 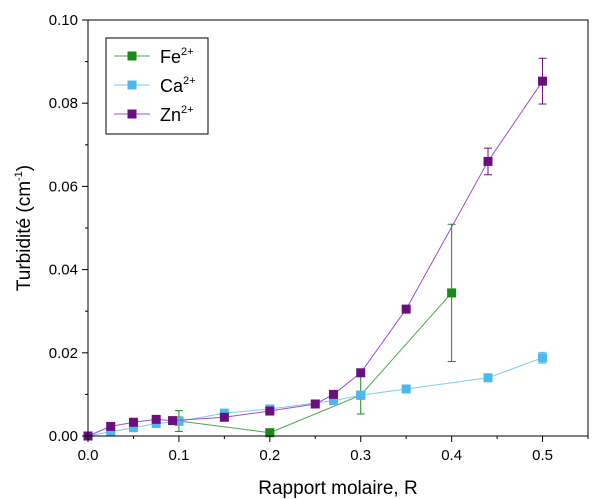 I want to click on legend-label-name: Ca, so click(x=172, y=86).